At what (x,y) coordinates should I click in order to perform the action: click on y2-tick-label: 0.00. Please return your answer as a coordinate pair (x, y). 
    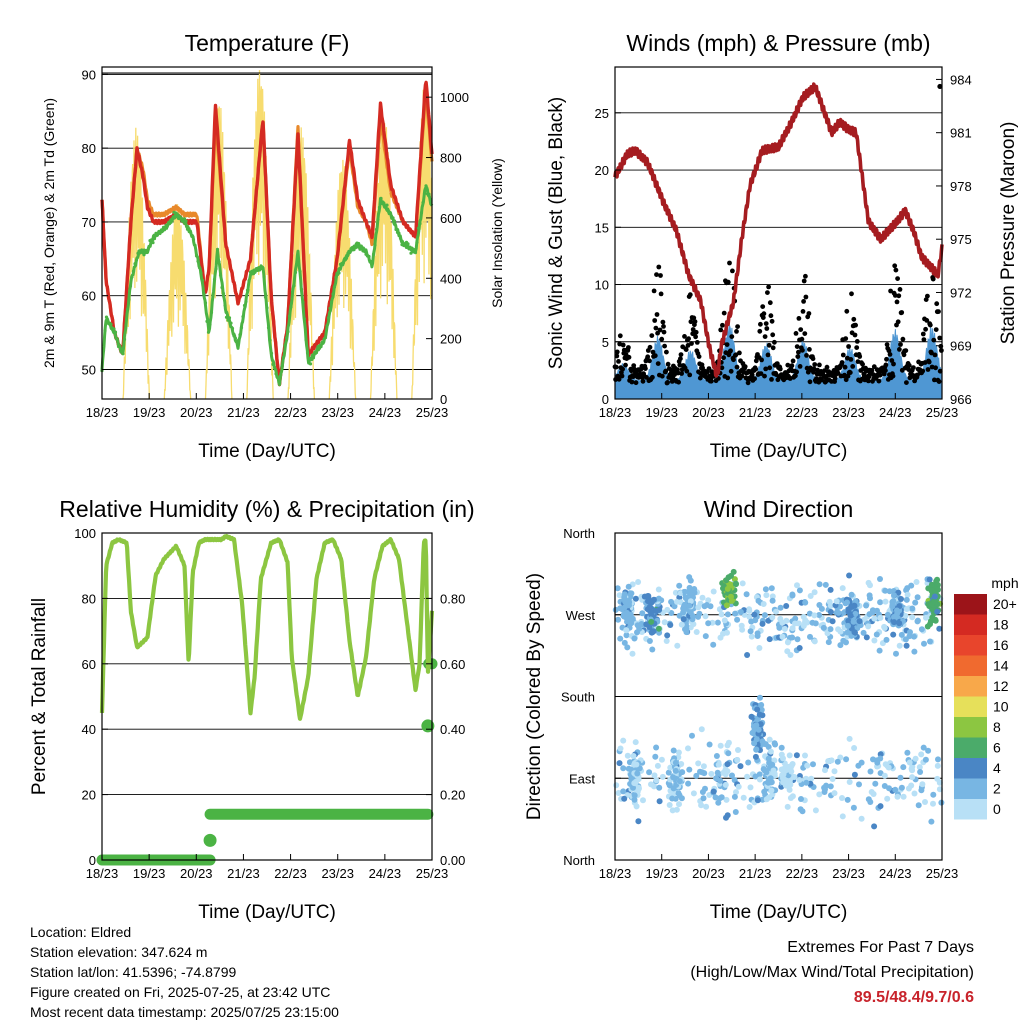
    Looking at the image, I should click on (452, 860).